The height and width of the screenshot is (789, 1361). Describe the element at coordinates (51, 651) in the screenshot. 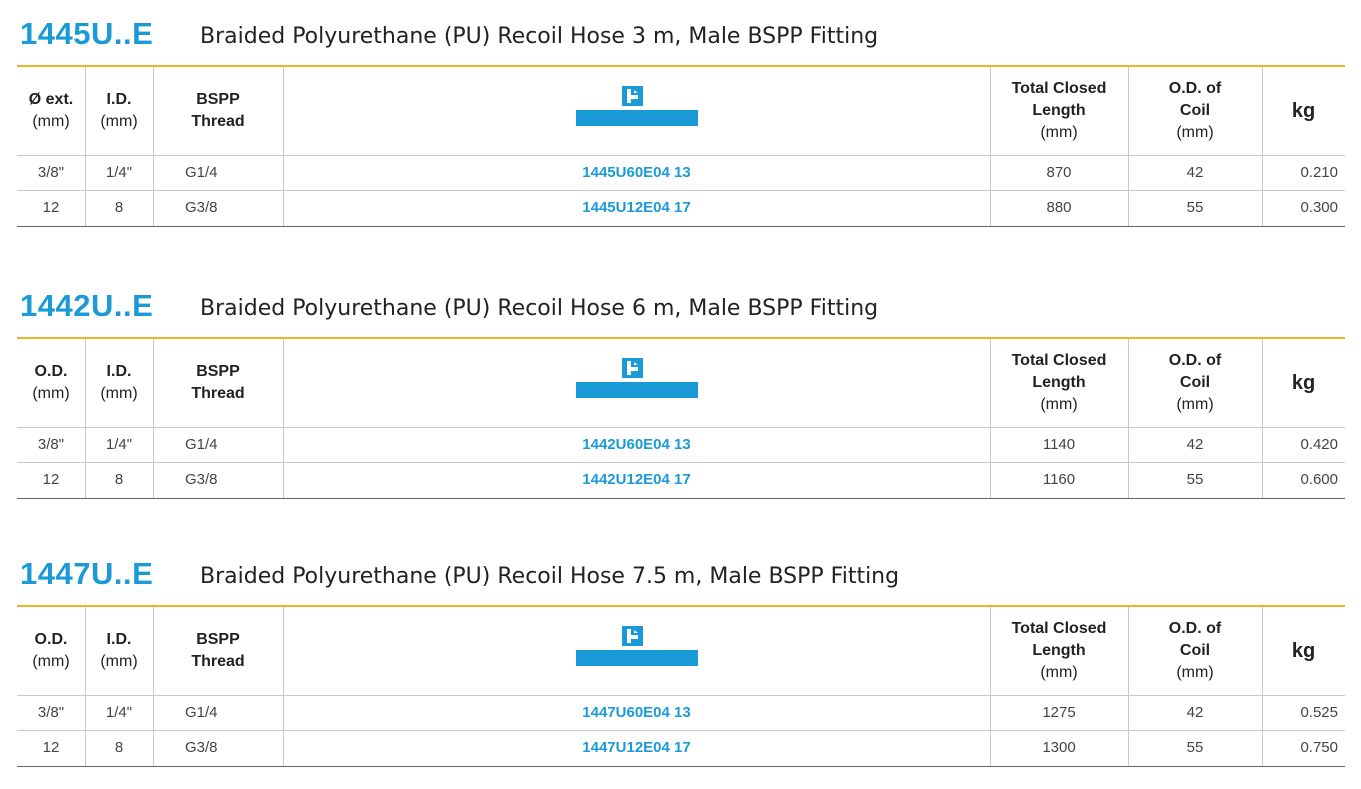

I see `header-cell: O.D. (mm)` at that location.